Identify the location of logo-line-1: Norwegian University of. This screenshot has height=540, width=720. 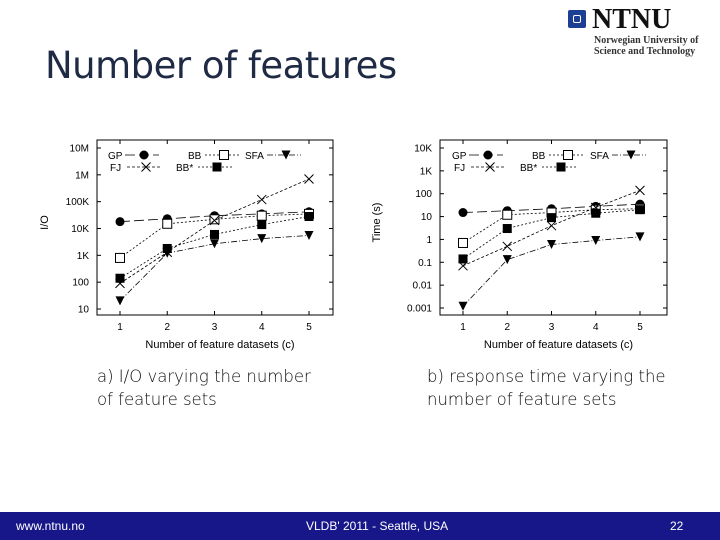
(646, 40).